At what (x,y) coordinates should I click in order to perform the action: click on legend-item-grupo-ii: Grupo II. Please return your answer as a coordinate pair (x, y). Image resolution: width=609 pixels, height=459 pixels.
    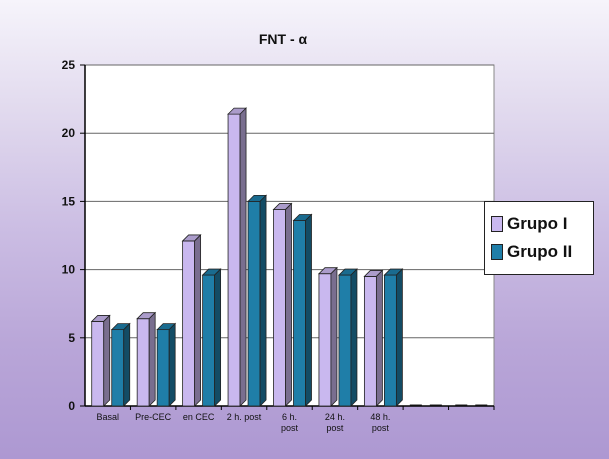
    Looking at the image, I should click on (542, 252).